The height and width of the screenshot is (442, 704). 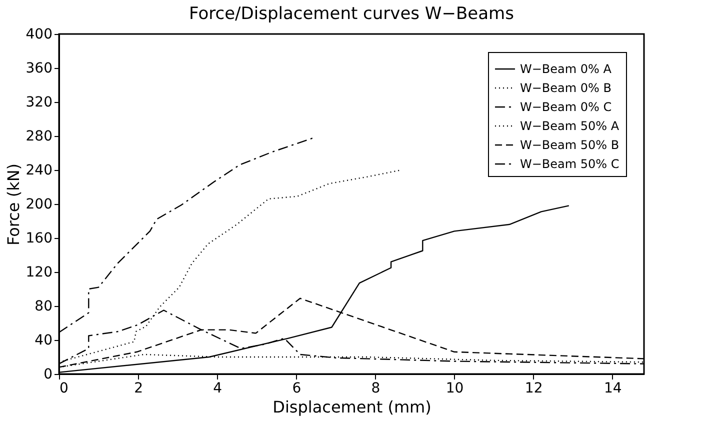 What do you see at coordinates (39, 34) in the screenshot?
I see `y-tick-label: 400` at bounding box center [39, 34].